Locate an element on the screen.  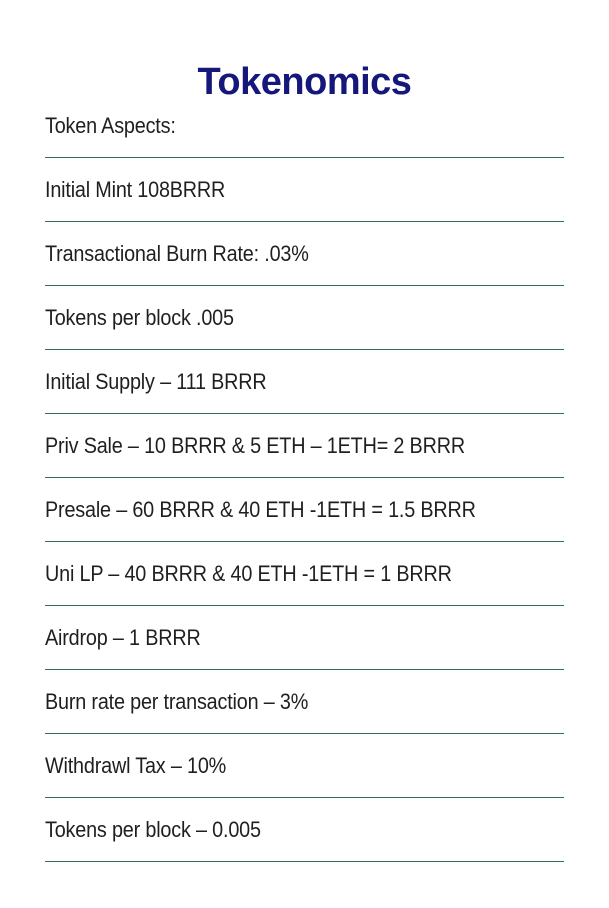
list-item-text: Tokens per block .005 is located at coordinates (139, 317).